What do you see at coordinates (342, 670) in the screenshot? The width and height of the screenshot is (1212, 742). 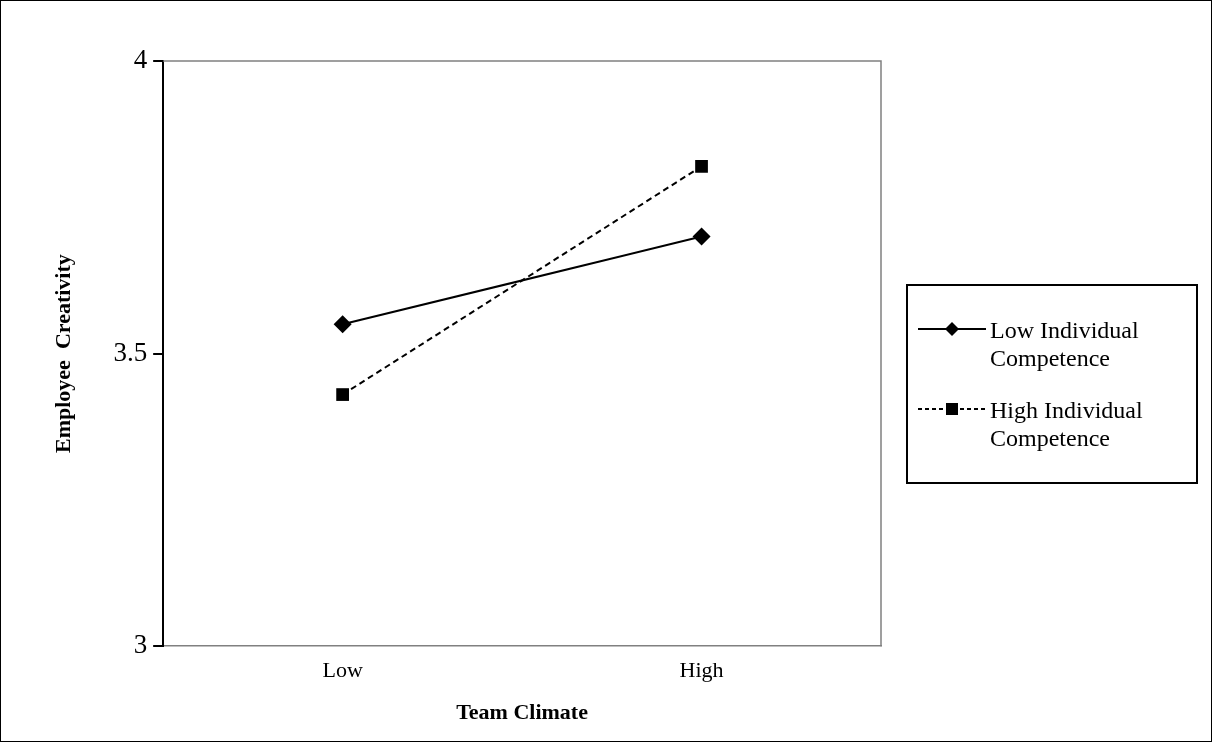 I see `x-tick-label: Low` at bounding box center [342, 670].